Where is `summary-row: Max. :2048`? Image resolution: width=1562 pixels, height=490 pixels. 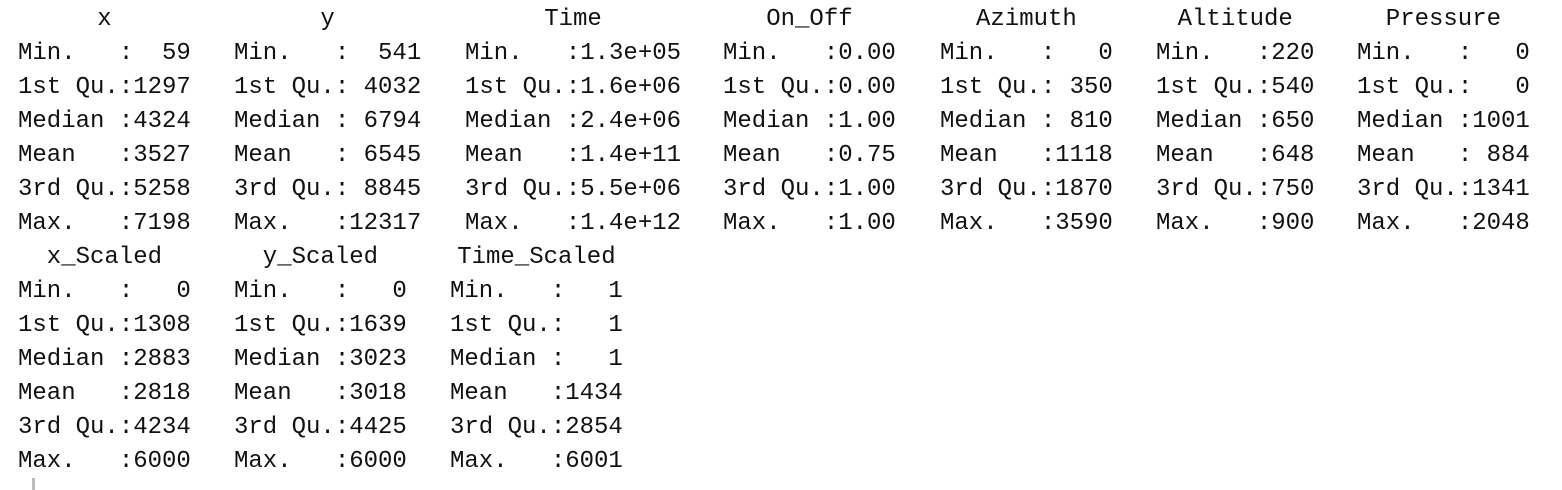
summary-row: Max. :2048 is located at coordinates (1443, 223).